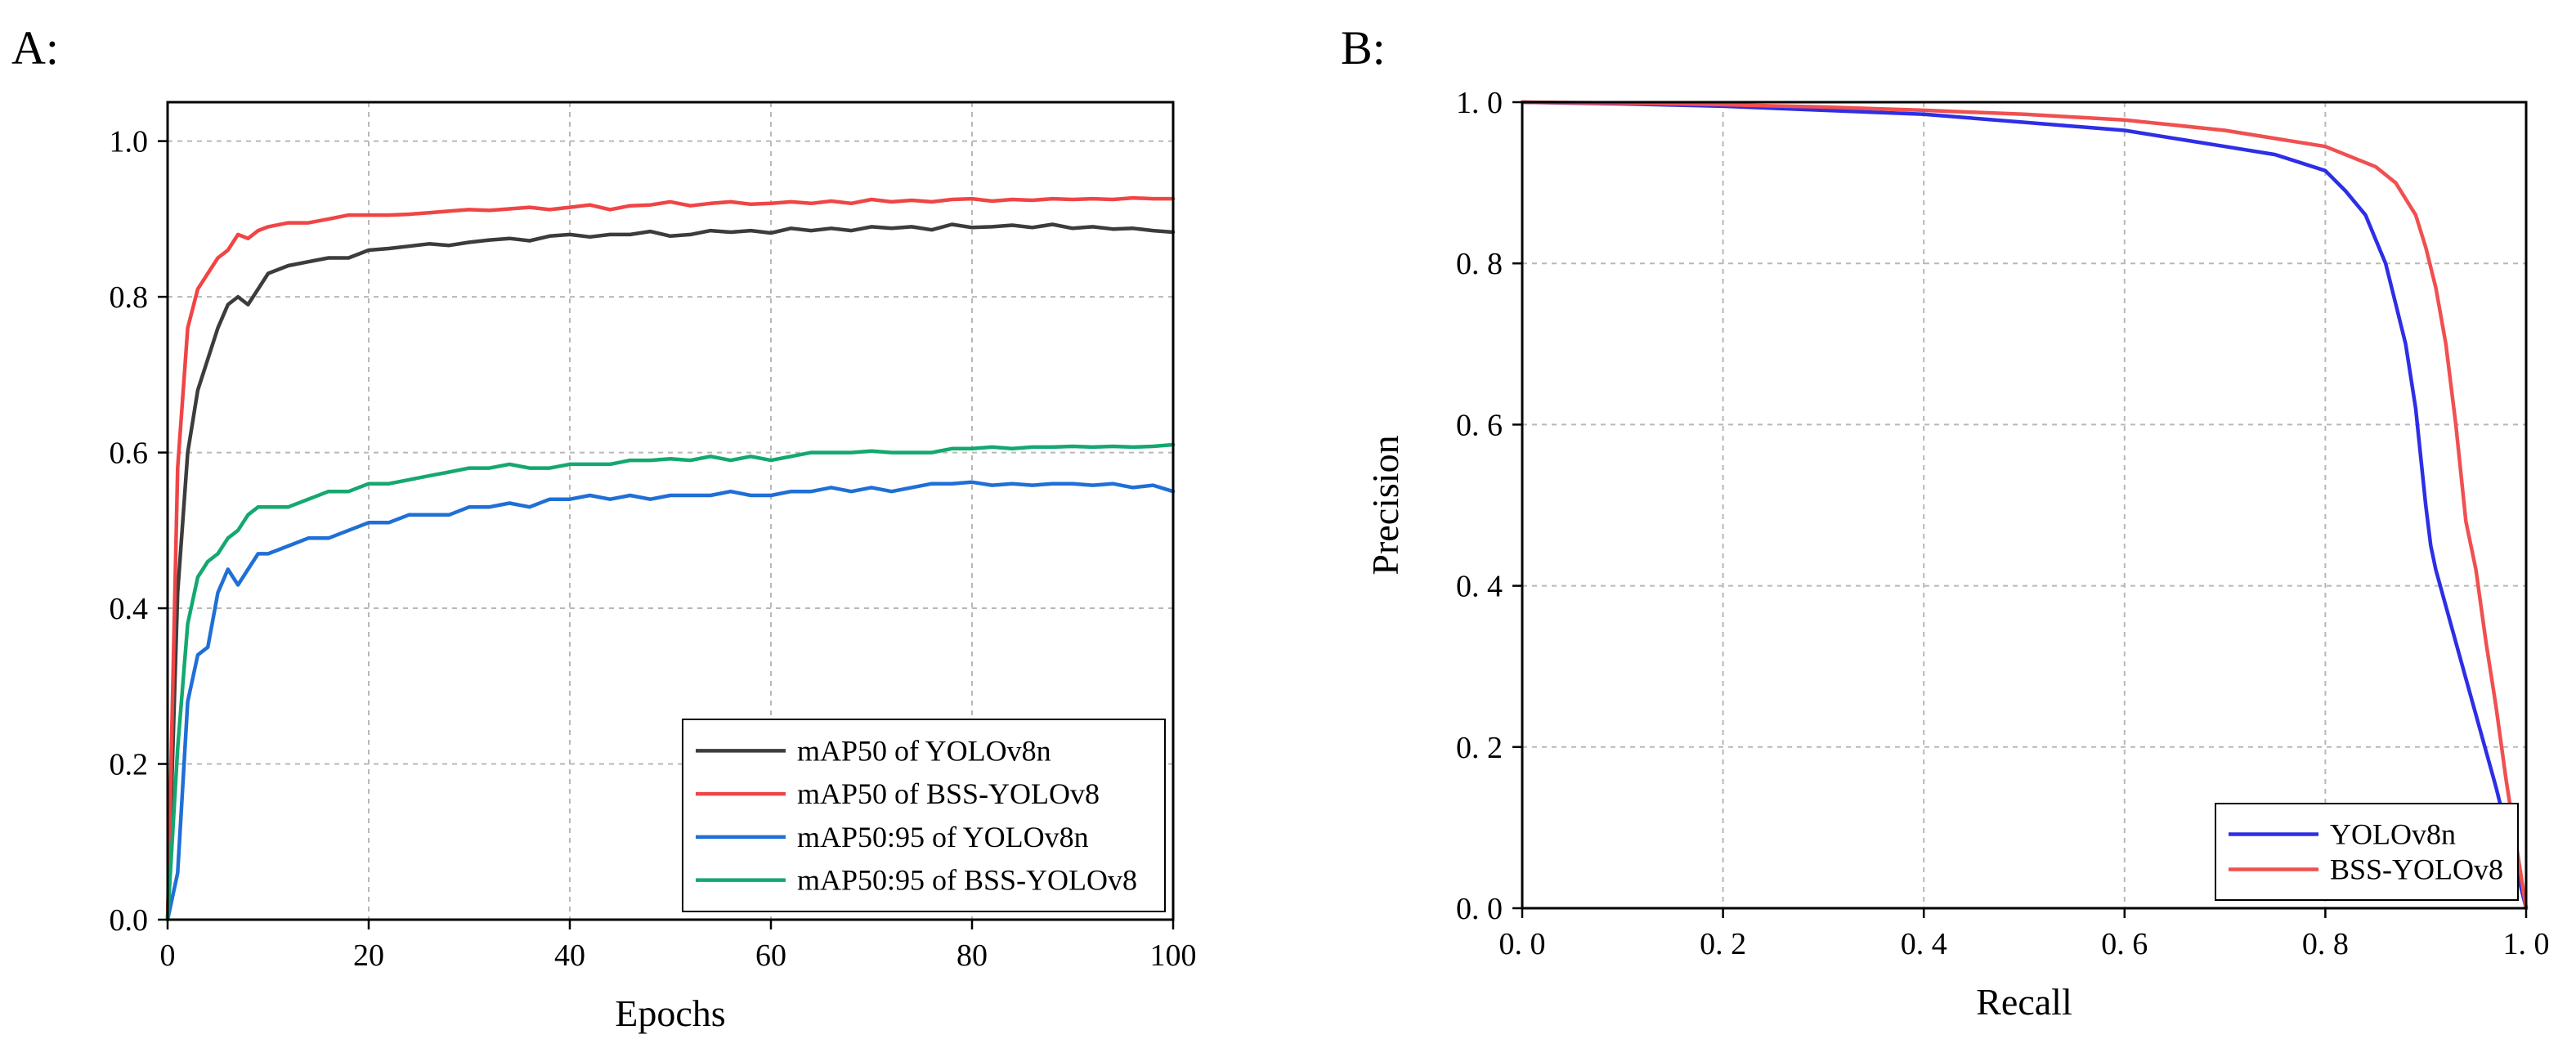 The width and height of the screenshot is (2576, 1048). What do you see at coordinates (1363, 47) in the screenshot?
I see `panel-label-b: B:` at bounding box center [1363, 47].